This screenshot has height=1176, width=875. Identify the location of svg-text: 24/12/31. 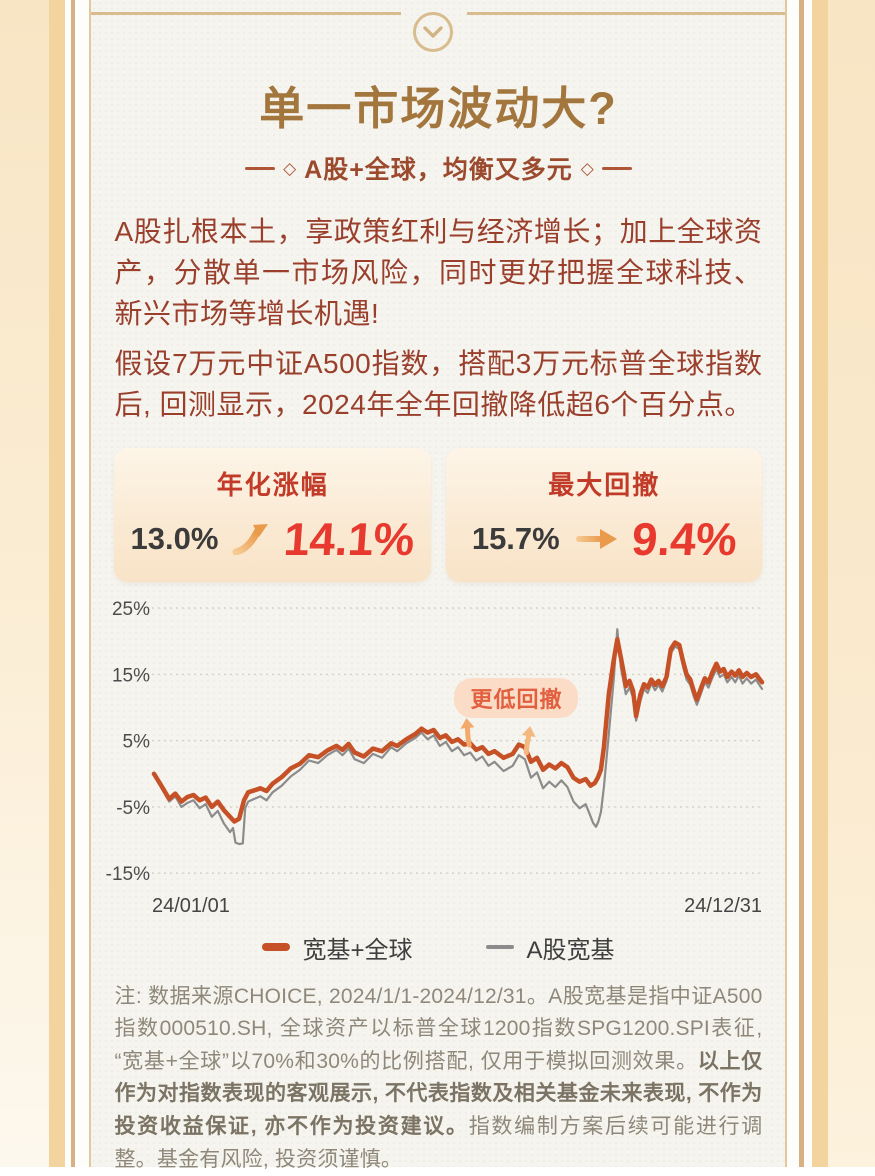
(724, 906).